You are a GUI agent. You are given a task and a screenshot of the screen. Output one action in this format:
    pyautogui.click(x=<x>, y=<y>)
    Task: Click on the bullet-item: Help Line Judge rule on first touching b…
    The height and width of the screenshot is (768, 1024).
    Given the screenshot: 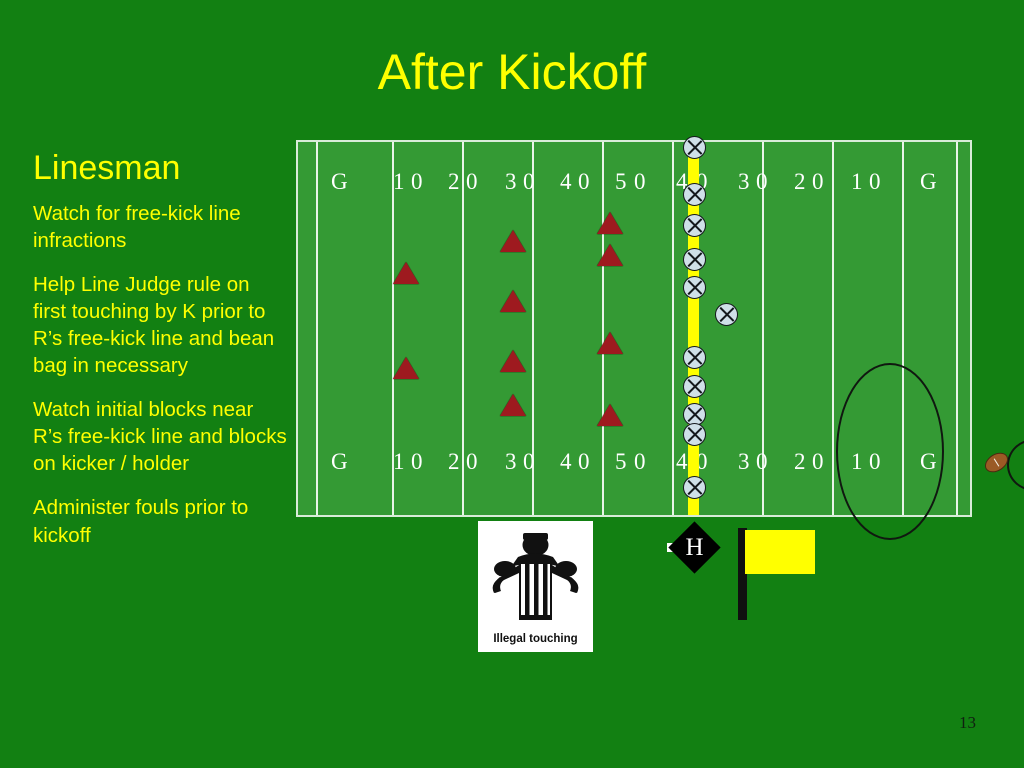 What is the action you would take?
    pyautogui.click(x=154, y=325)
    